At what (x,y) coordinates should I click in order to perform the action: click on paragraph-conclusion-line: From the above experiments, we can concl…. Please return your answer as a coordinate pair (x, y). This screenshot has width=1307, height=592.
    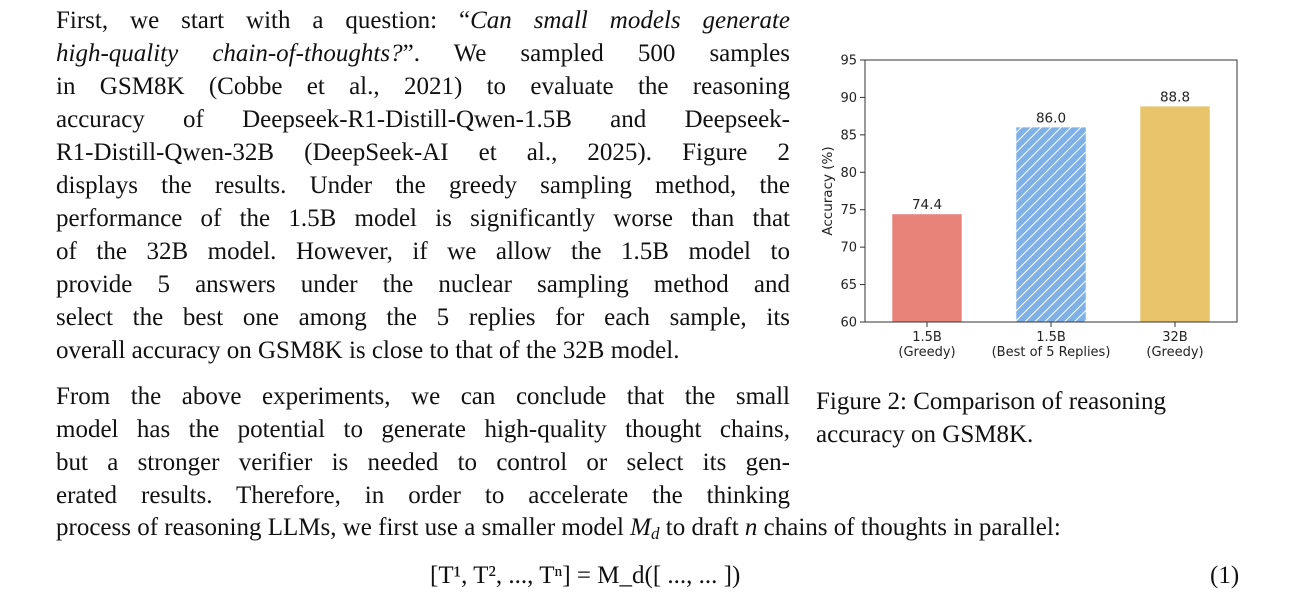
    Looking at the image, I should click on (423, 396).